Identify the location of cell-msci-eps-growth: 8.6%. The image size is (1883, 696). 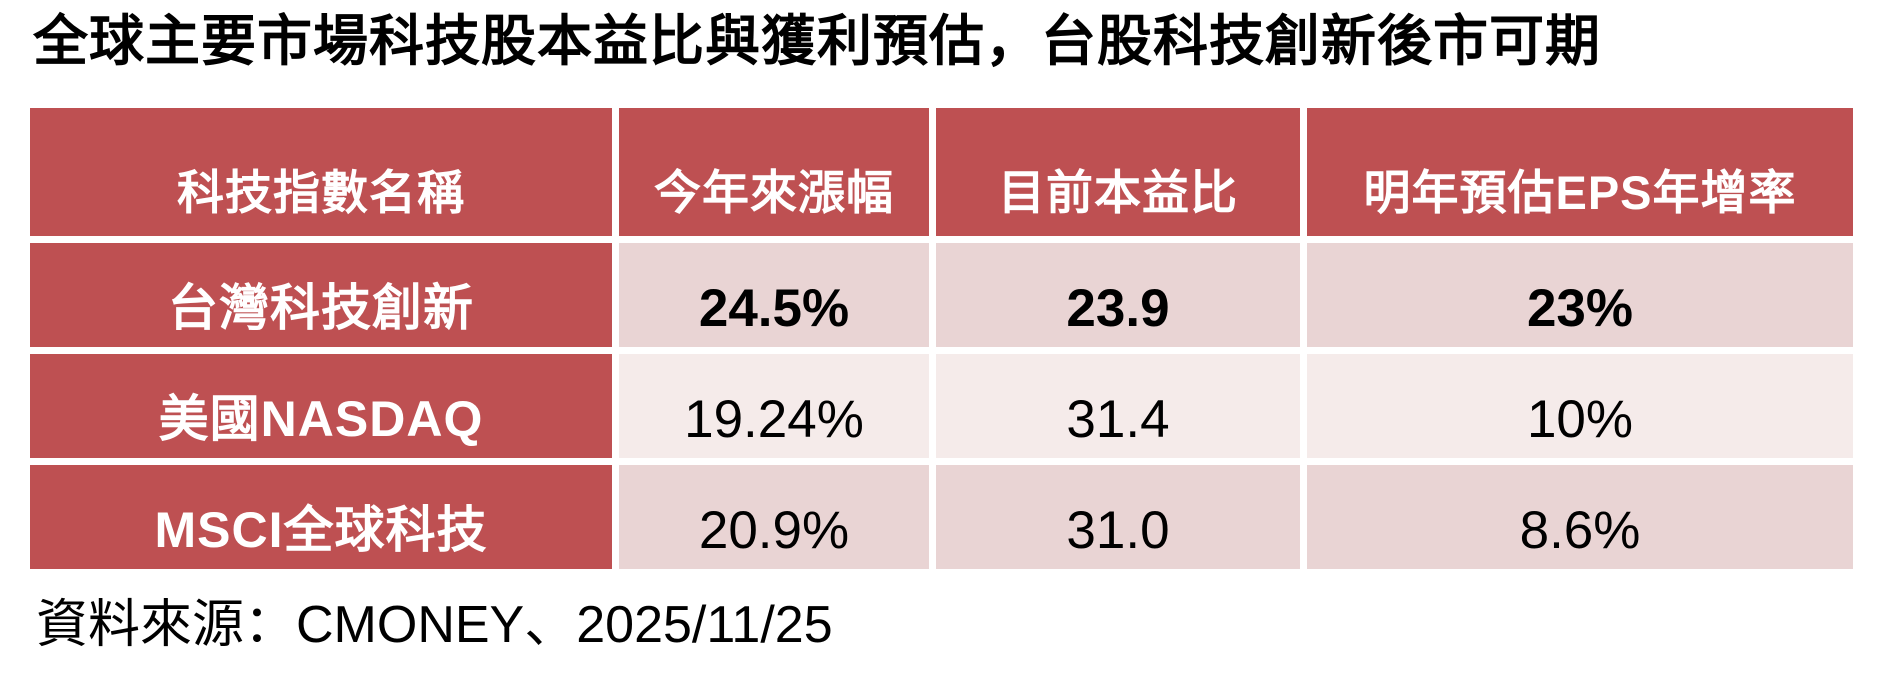
(1580, 517).